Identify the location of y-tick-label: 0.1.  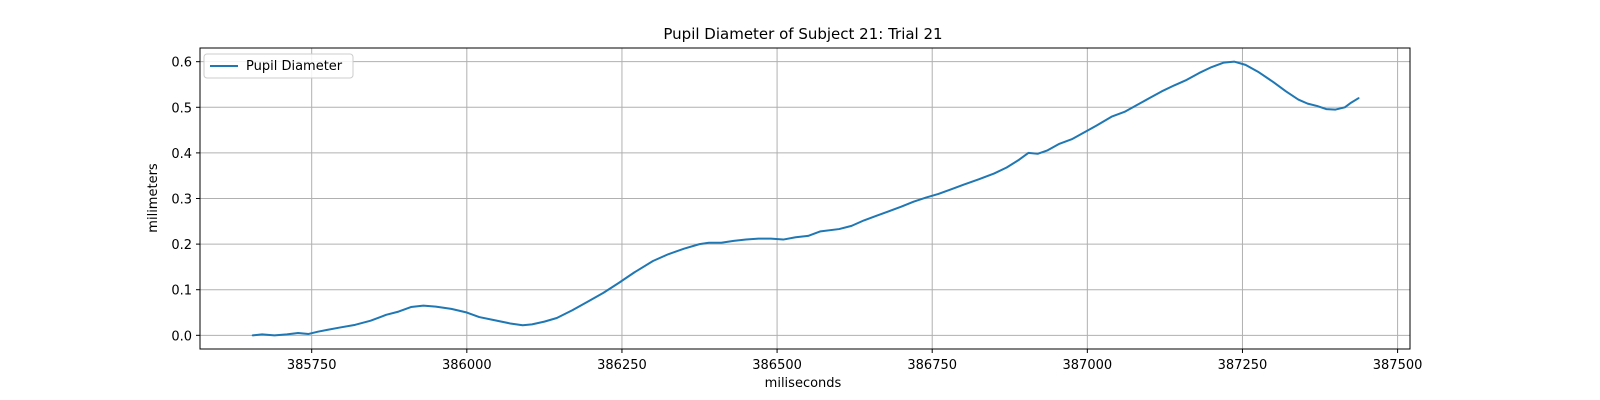
(181, 291).